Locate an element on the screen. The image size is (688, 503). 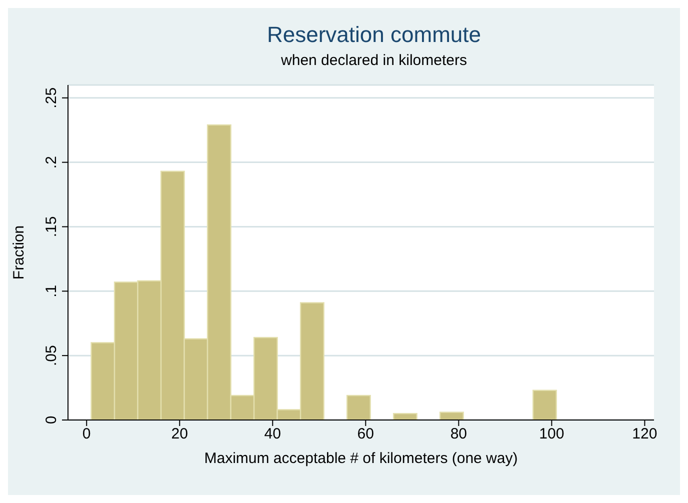
y-tick-label: .1 is located at coordinates (51, 291).